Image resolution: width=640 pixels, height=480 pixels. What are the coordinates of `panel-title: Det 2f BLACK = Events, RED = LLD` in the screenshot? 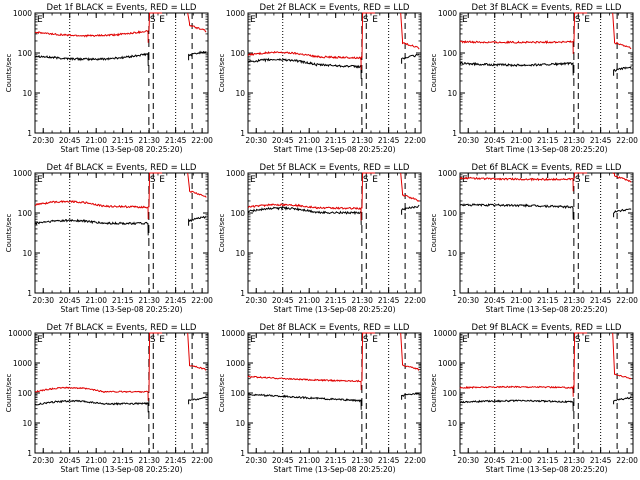 It's located at (335, 8).